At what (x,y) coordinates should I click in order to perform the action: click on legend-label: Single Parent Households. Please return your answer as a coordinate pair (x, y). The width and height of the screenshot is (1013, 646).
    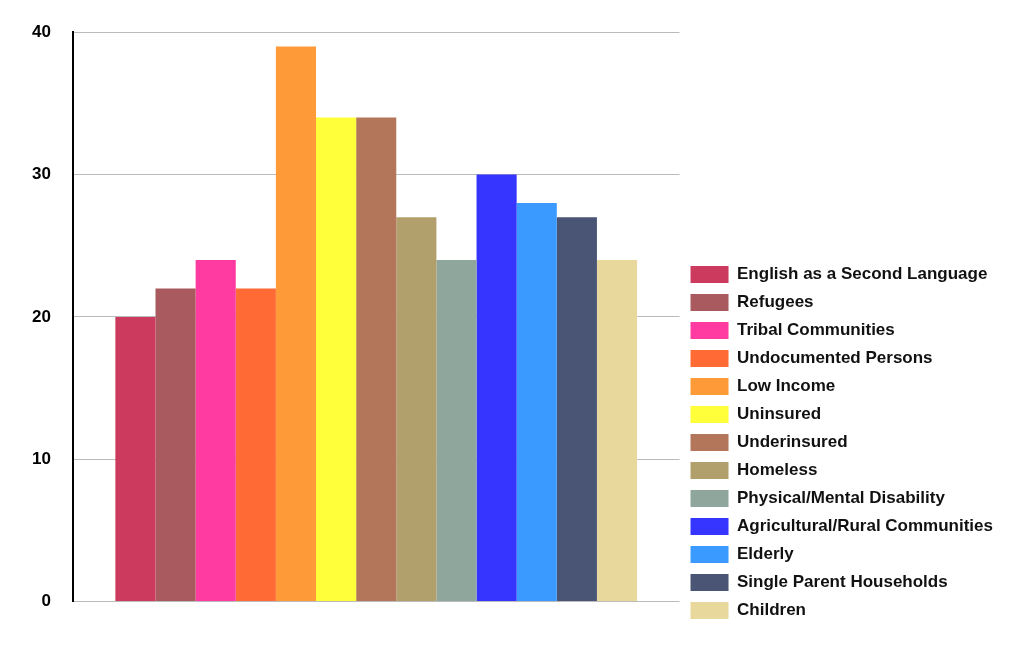
    Looking at the image, I should click on (842, 582).